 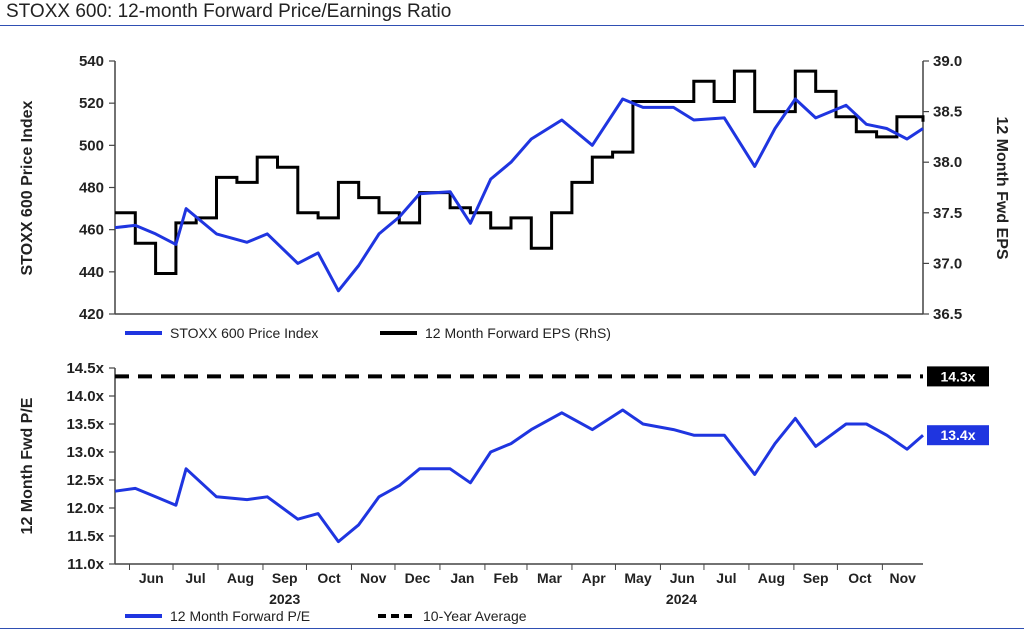 What do you see at coordinates (85, 396) in the screenshot?
I see `pe-y-tick-label: 14.0x` at bounding box center [85, 396].